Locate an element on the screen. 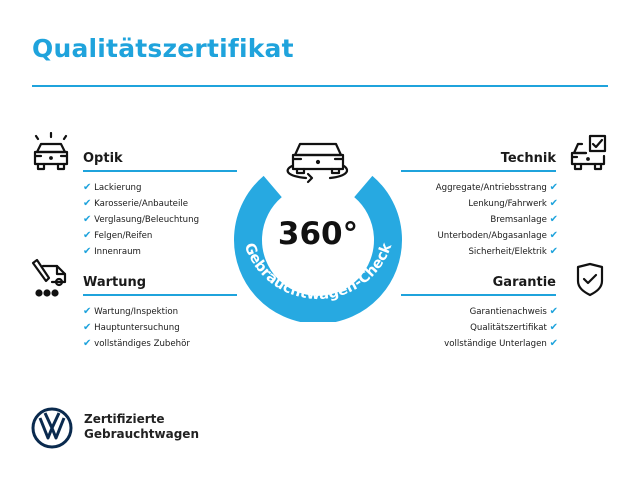  brand-line-2: Gebrauchtwagen is located at coordinates (141, 434).